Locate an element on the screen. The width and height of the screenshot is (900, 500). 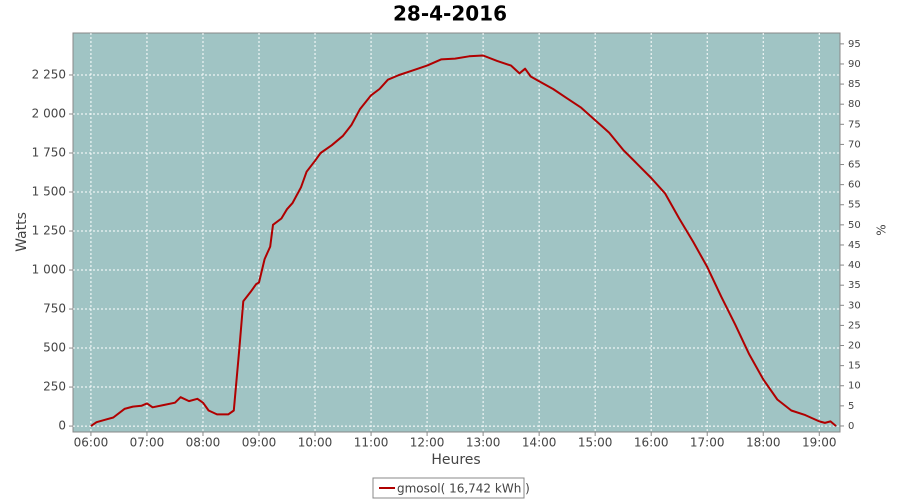
x-tick-label: 16:00 is located at coordinates (651, 443).